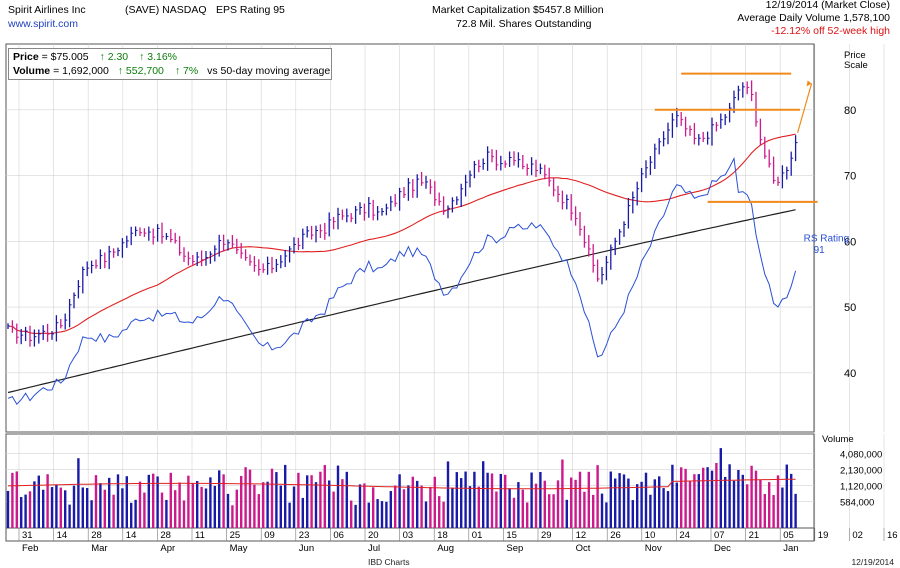 The width and height of the screenshot is (900, 568). I want to click on ticker-symbol: (SAVE) NASDAQ, so click(166, 10).